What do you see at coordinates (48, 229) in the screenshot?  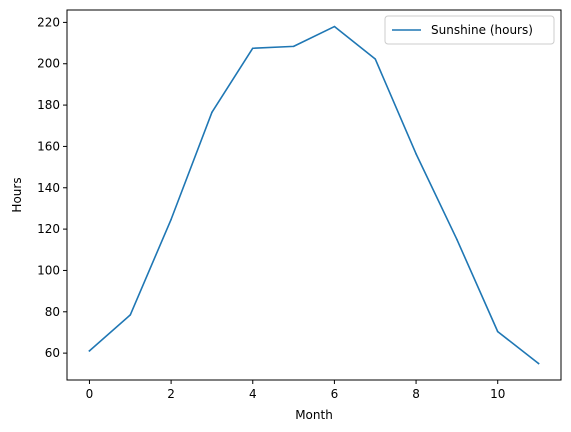 I see `y-tick-label: 120` at bounding box center [48, 229].